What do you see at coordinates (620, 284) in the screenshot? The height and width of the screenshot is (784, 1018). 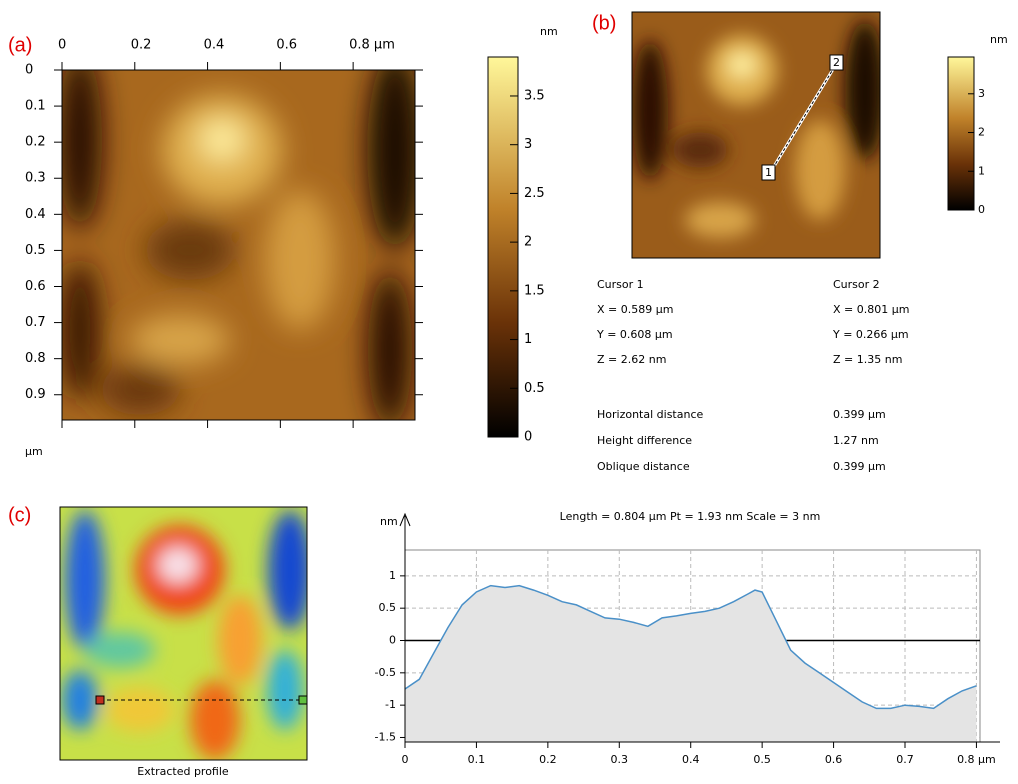 I see `cell: Cursor 1` at bounding box center [620, 284].